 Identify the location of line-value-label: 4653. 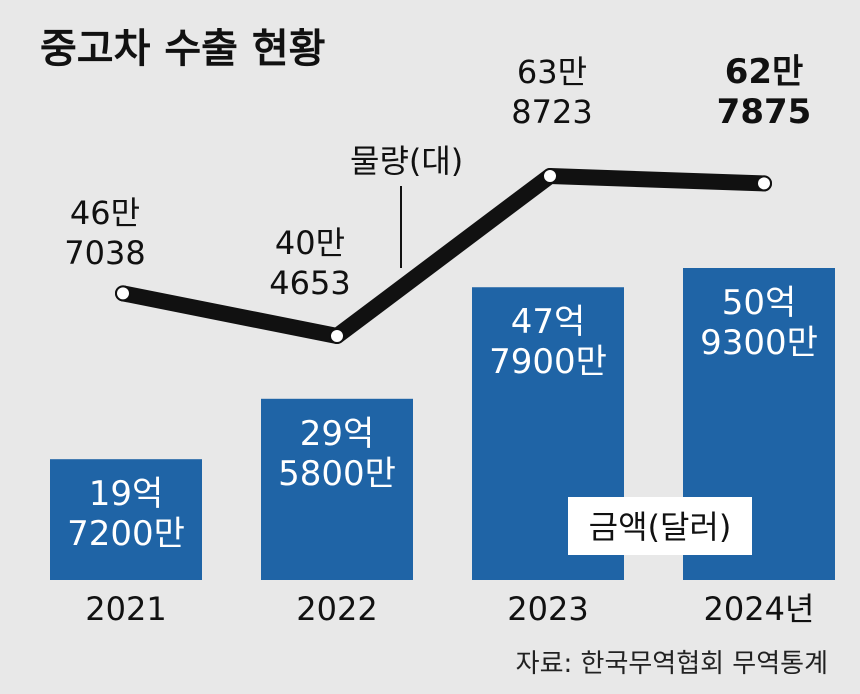
(309, 283).